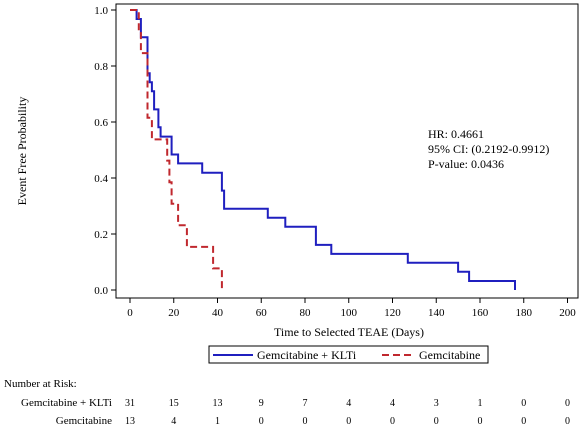  What do you see at coordinates (307, 355) in the screenshot?
I see `legend-label-gem-klti: Gemcitabine + KLTi` at bounding box center [307, 355].